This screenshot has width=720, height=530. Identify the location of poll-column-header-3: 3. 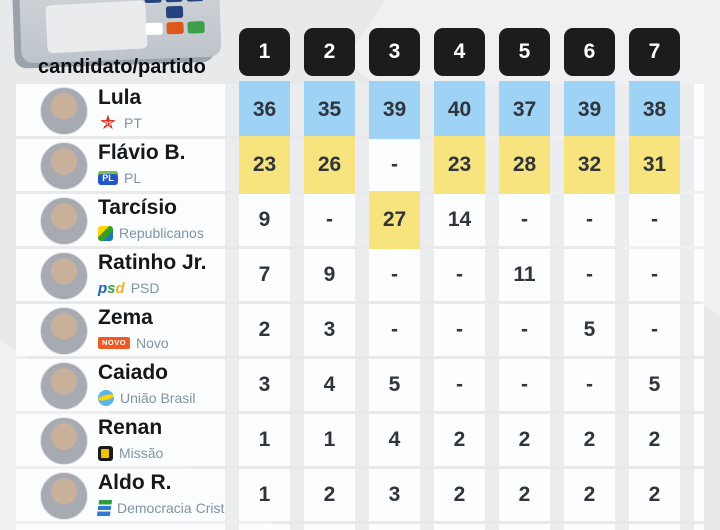
(394, 52).